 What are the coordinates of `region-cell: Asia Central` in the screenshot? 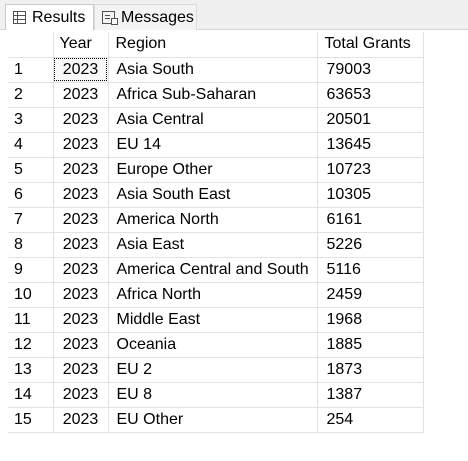 It's located at (213, 120).